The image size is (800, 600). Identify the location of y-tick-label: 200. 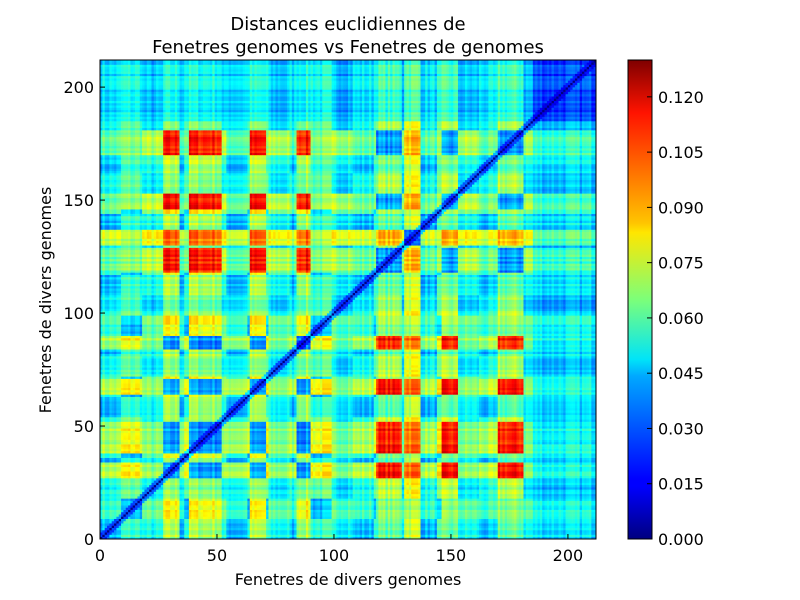
(78, 87).